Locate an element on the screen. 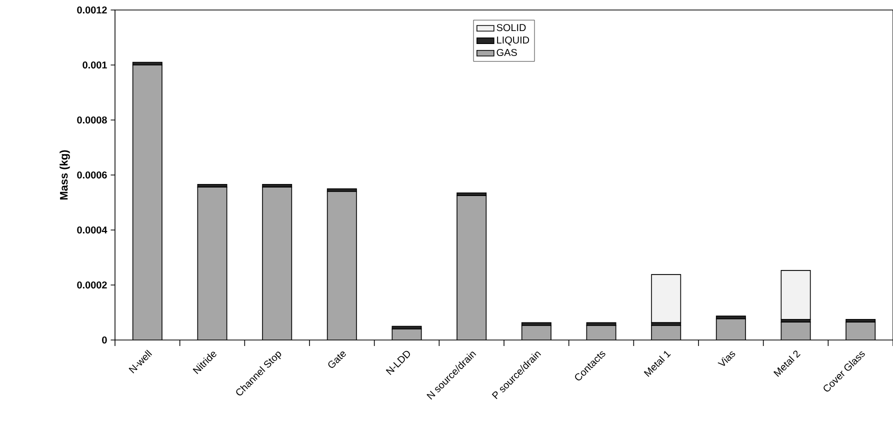  y-tick-label: 0.0002 is located at coordinates (92, 285).